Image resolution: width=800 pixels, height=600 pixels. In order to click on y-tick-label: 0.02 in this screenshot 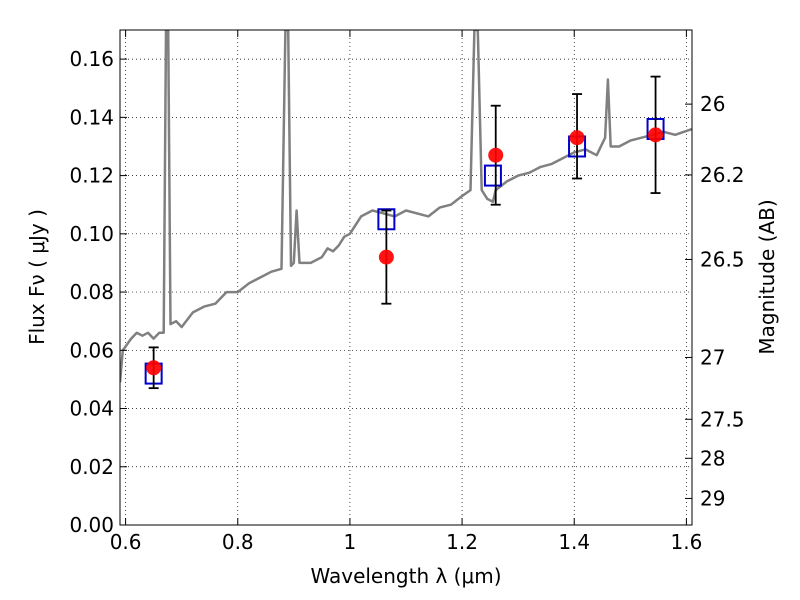, I will do `click(91, 467)`.